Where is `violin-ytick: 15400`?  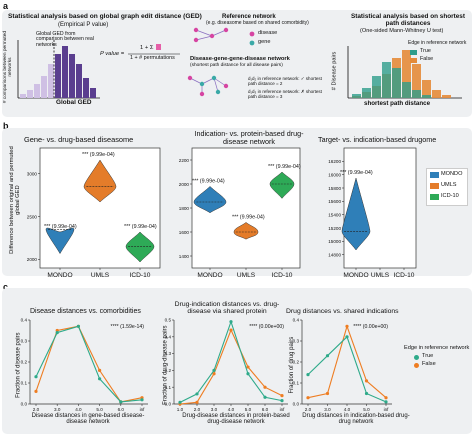 violin-ytick: 15400 is located at coordinates (334, 214).